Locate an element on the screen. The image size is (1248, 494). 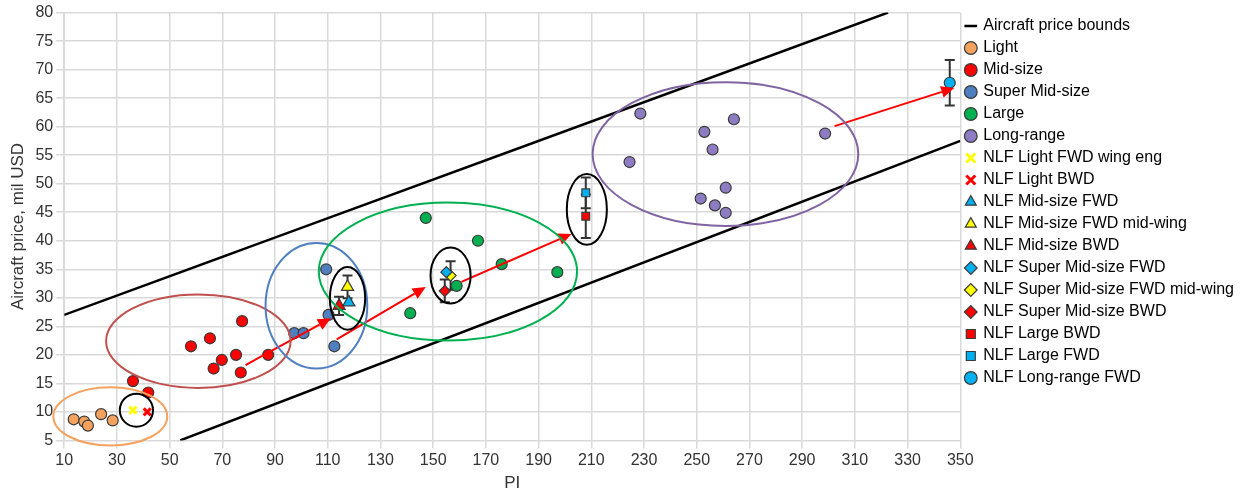
legend-label: Long-range is located at coordinates (1024, 135).